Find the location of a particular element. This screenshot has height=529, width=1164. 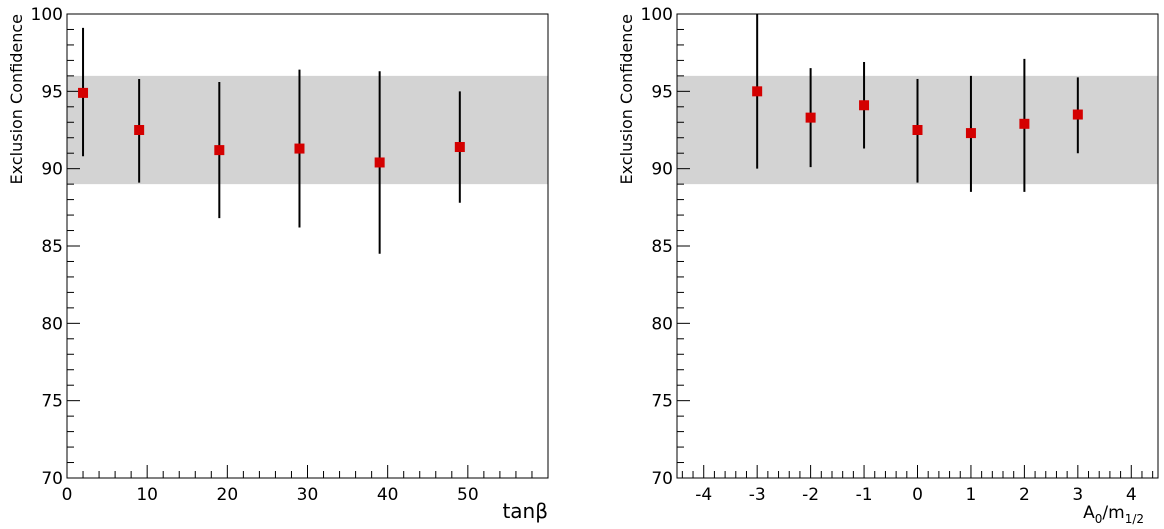

x-tick-label: 50 is located at coordinates (468, 495).